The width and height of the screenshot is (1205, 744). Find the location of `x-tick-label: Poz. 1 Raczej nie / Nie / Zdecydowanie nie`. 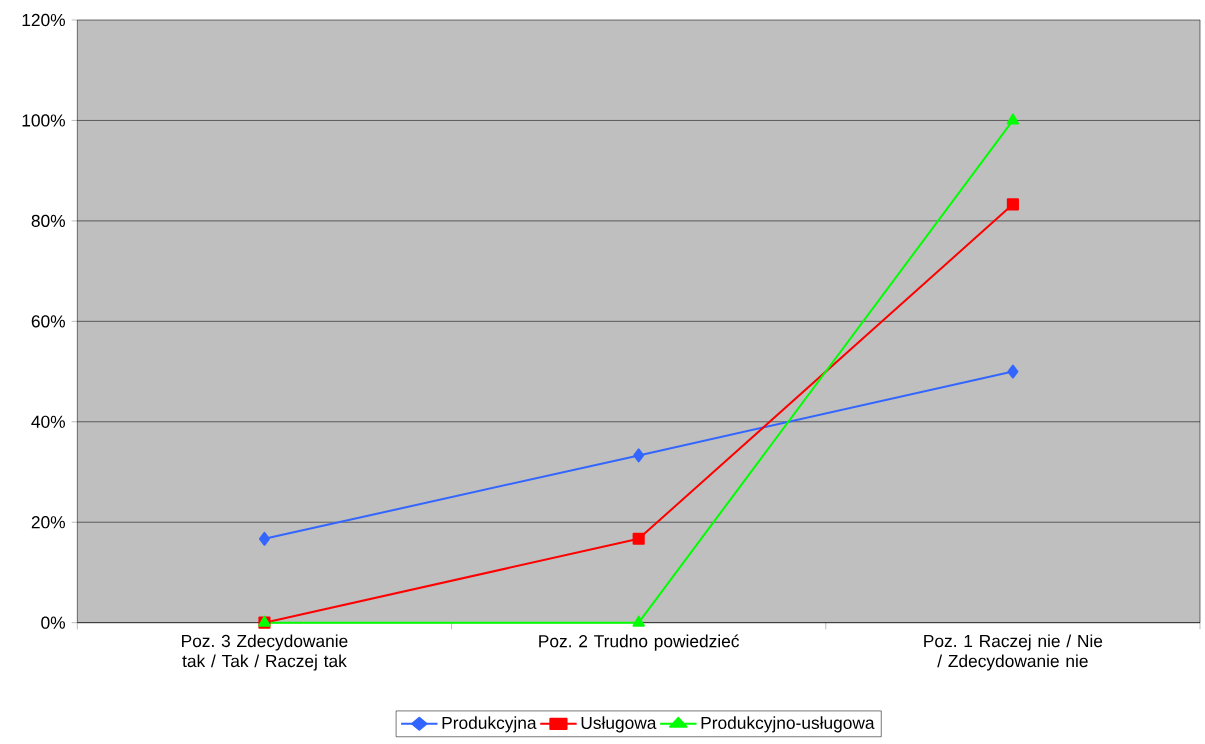

x-tick-label: Poz. 1 Raczej nie / Nie / Zdecydowanie nie is located at coordinates (1013, 652).